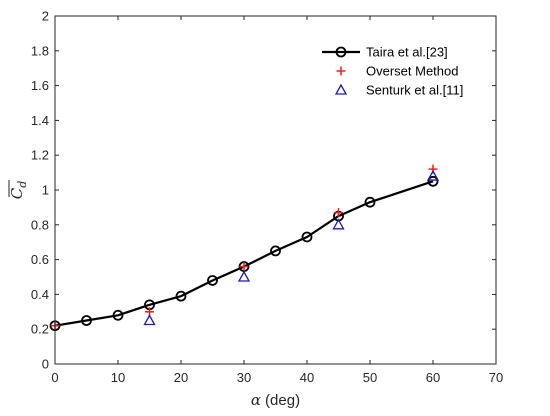 Image resolution: width=550 pixels, height=416 pixels. What do you see at coordinates (40, 224) in the screenshot?
I see `y-tick-label: 0.8` at bounding box center [40, 224].